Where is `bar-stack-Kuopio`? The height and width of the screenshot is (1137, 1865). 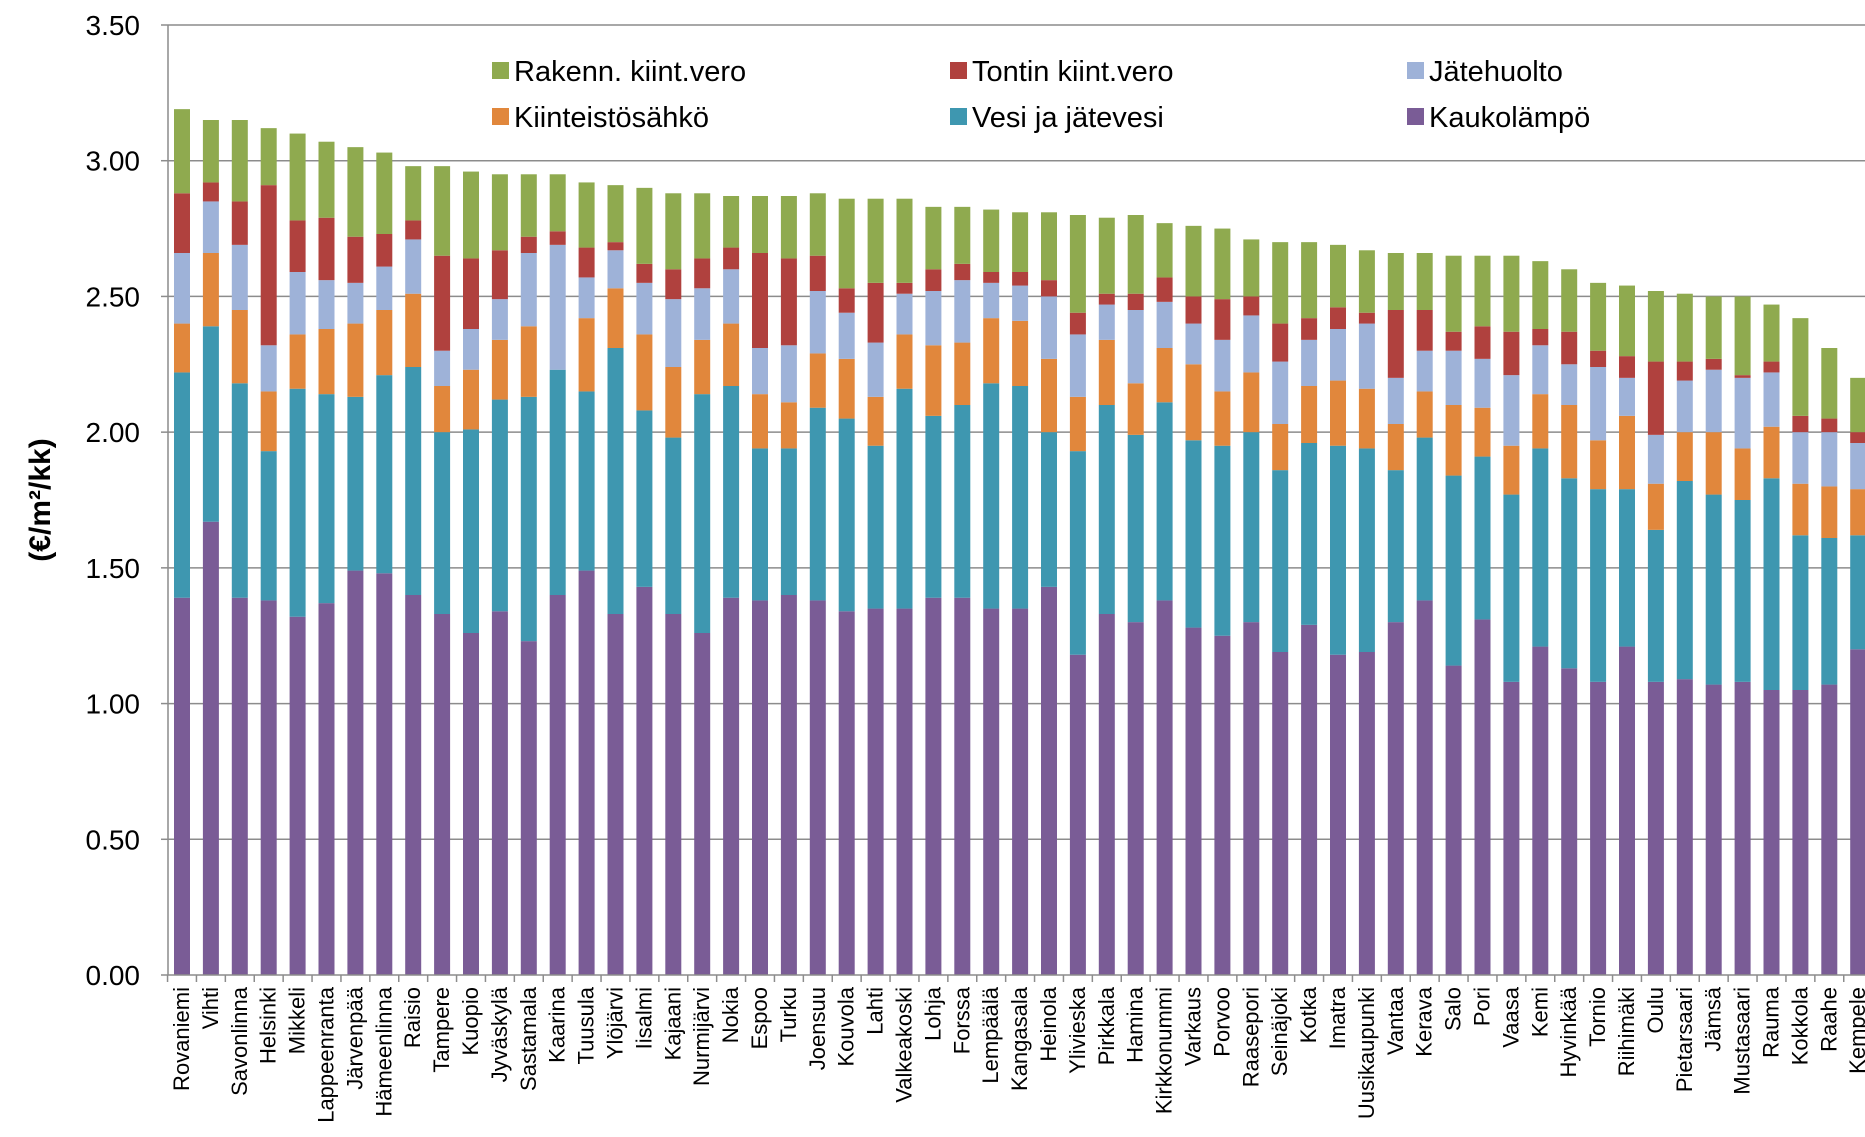
bar-stack-Kuopio is located at coordinates (471, 573).